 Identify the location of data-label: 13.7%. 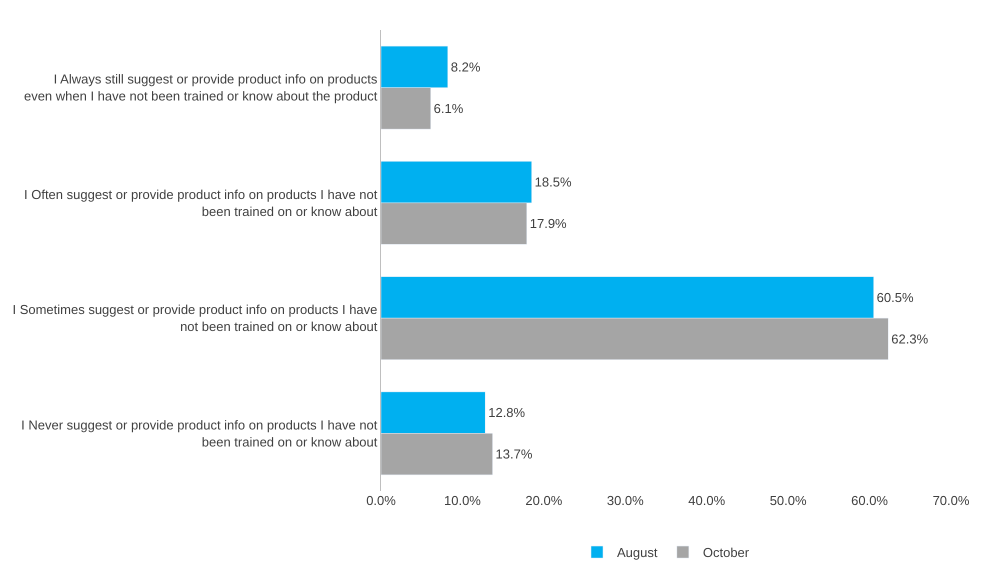
(514, 454).